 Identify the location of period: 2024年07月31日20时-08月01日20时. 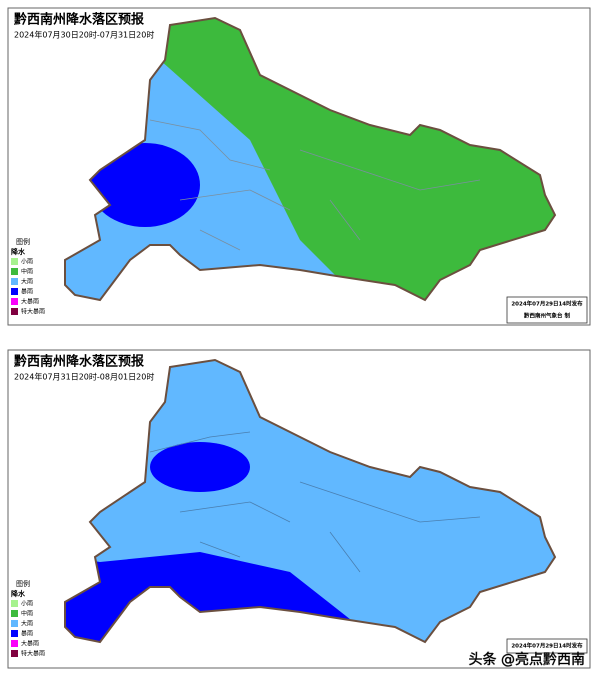
(84, 377).